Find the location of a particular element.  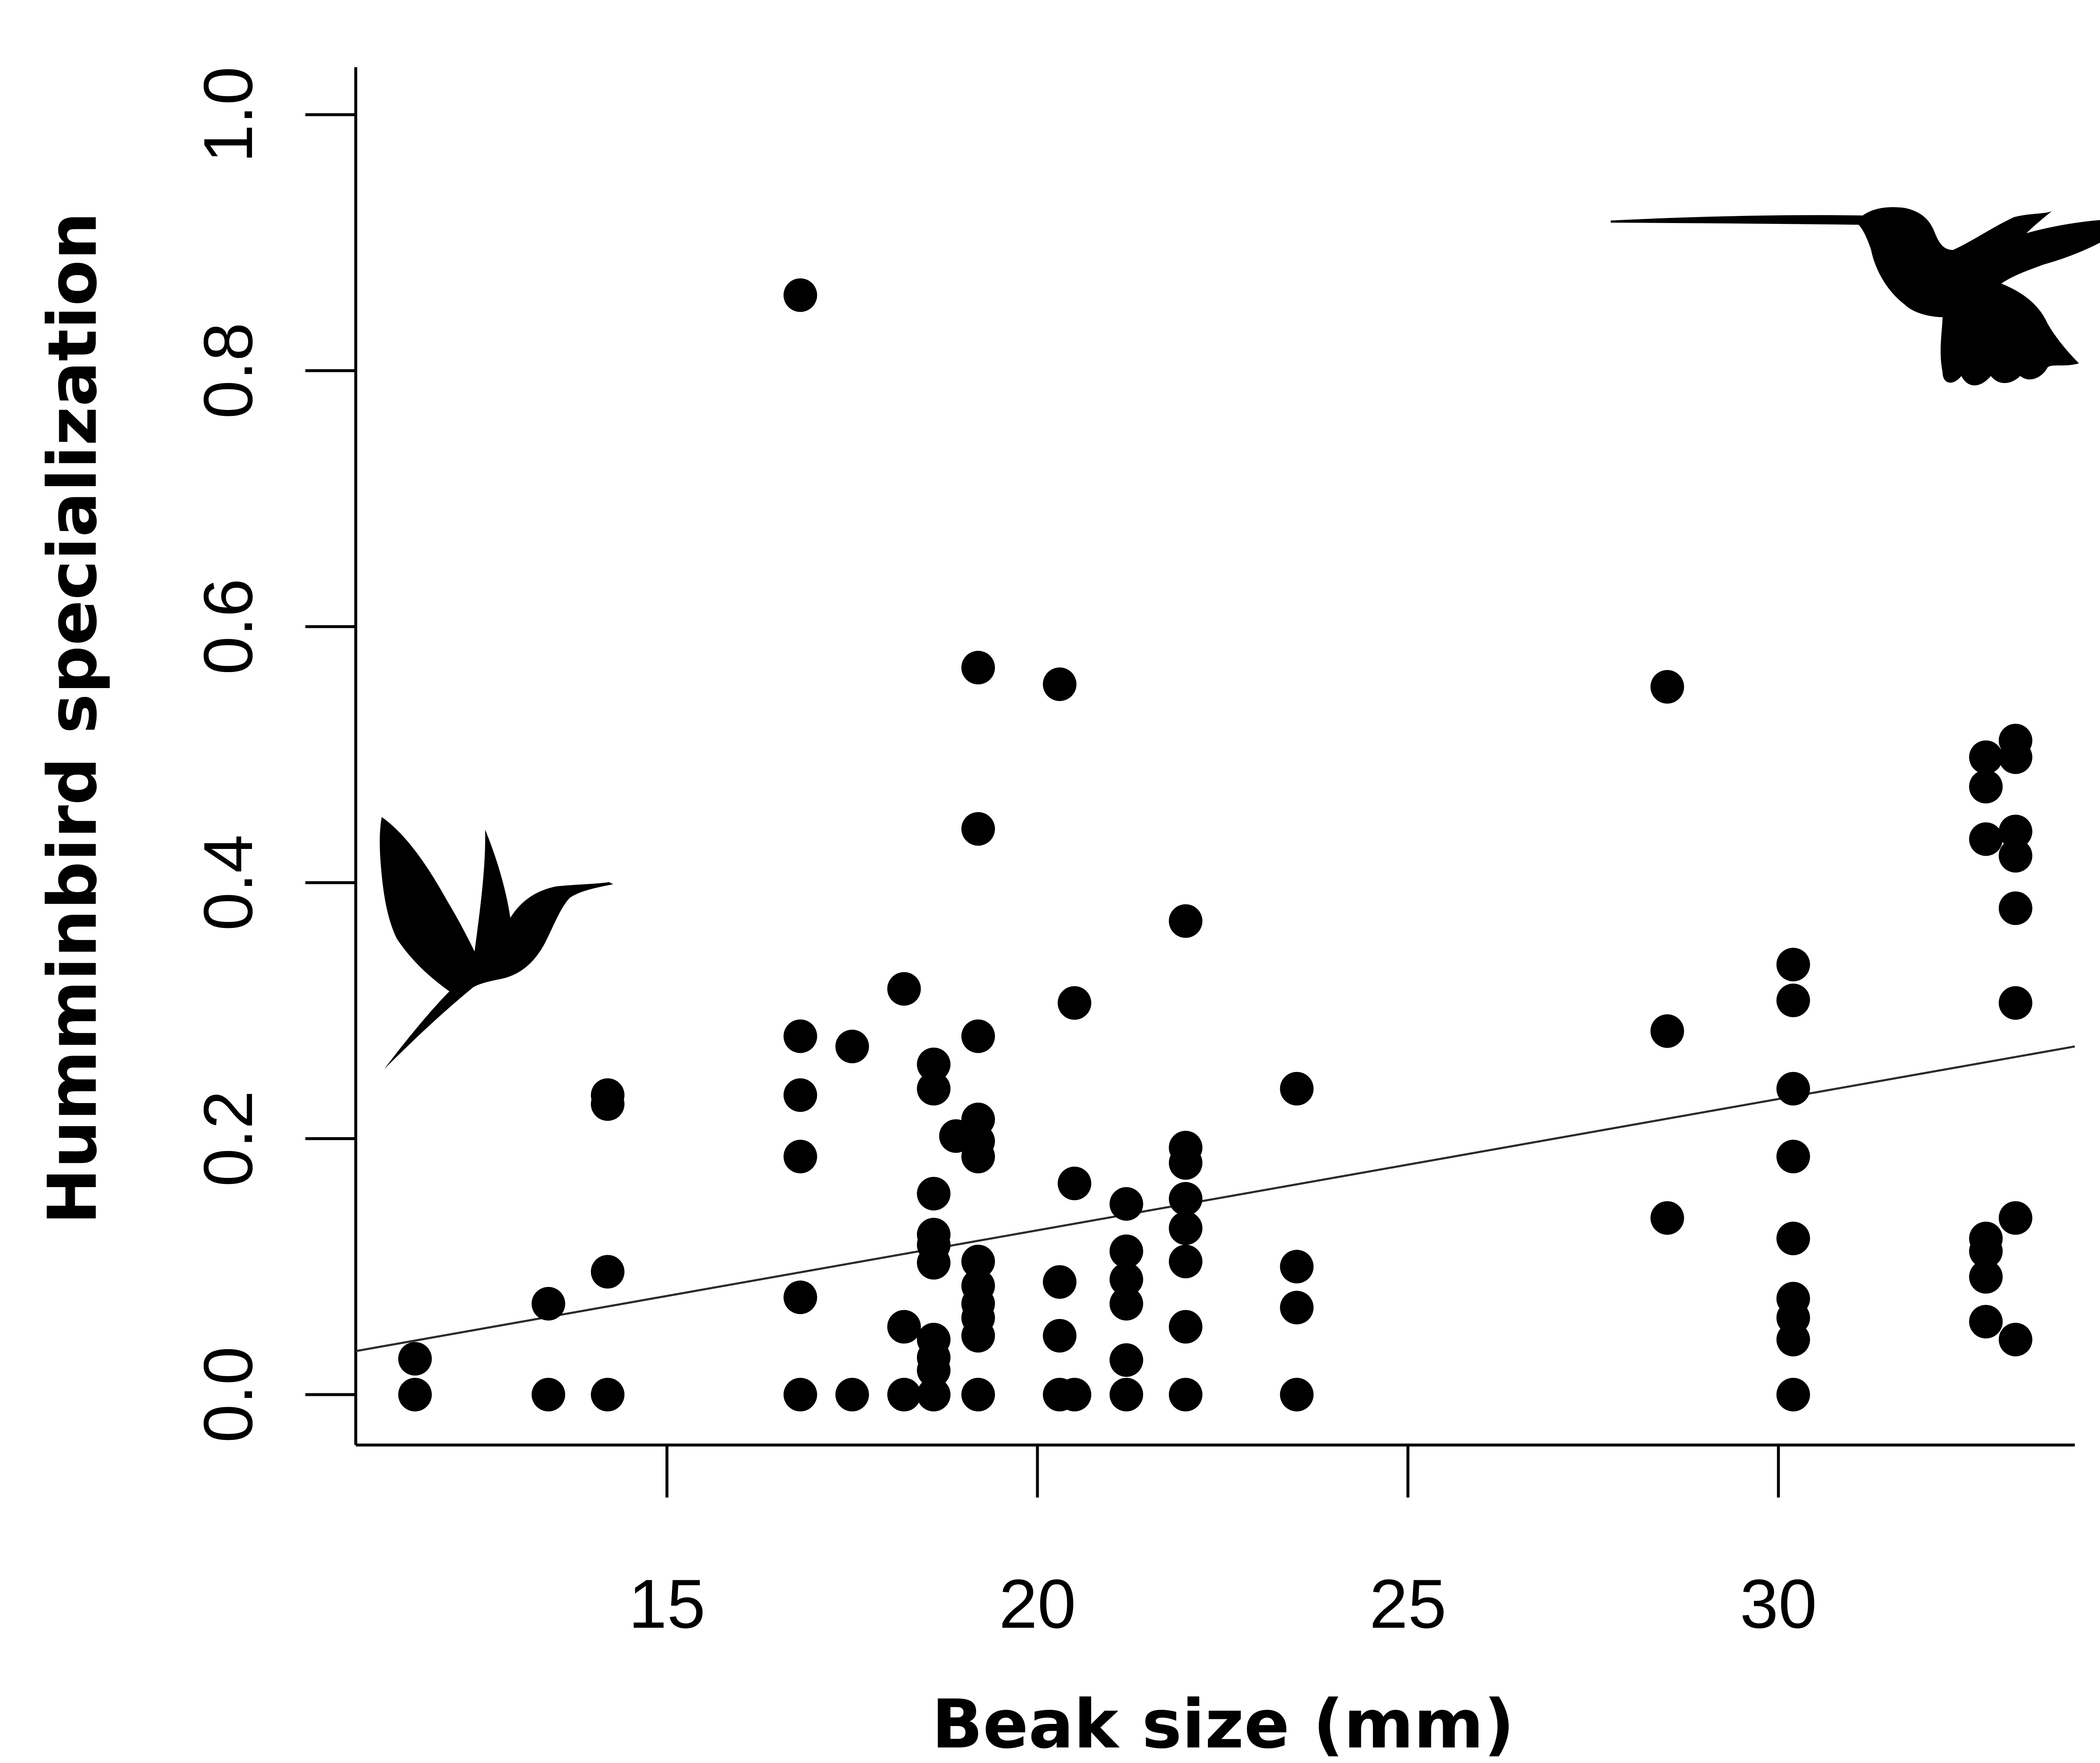

hummingbird-silhouette-long-beak-icon is located at coordinates (1855, 296).